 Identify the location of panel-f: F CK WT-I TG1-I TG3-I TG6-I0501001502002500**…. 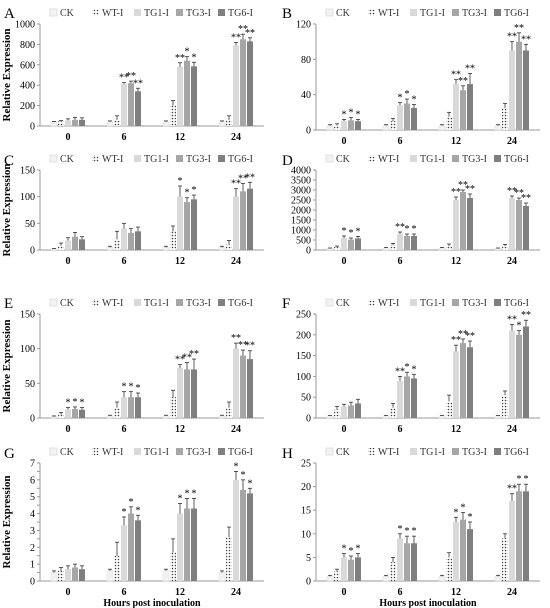
(411, 365).